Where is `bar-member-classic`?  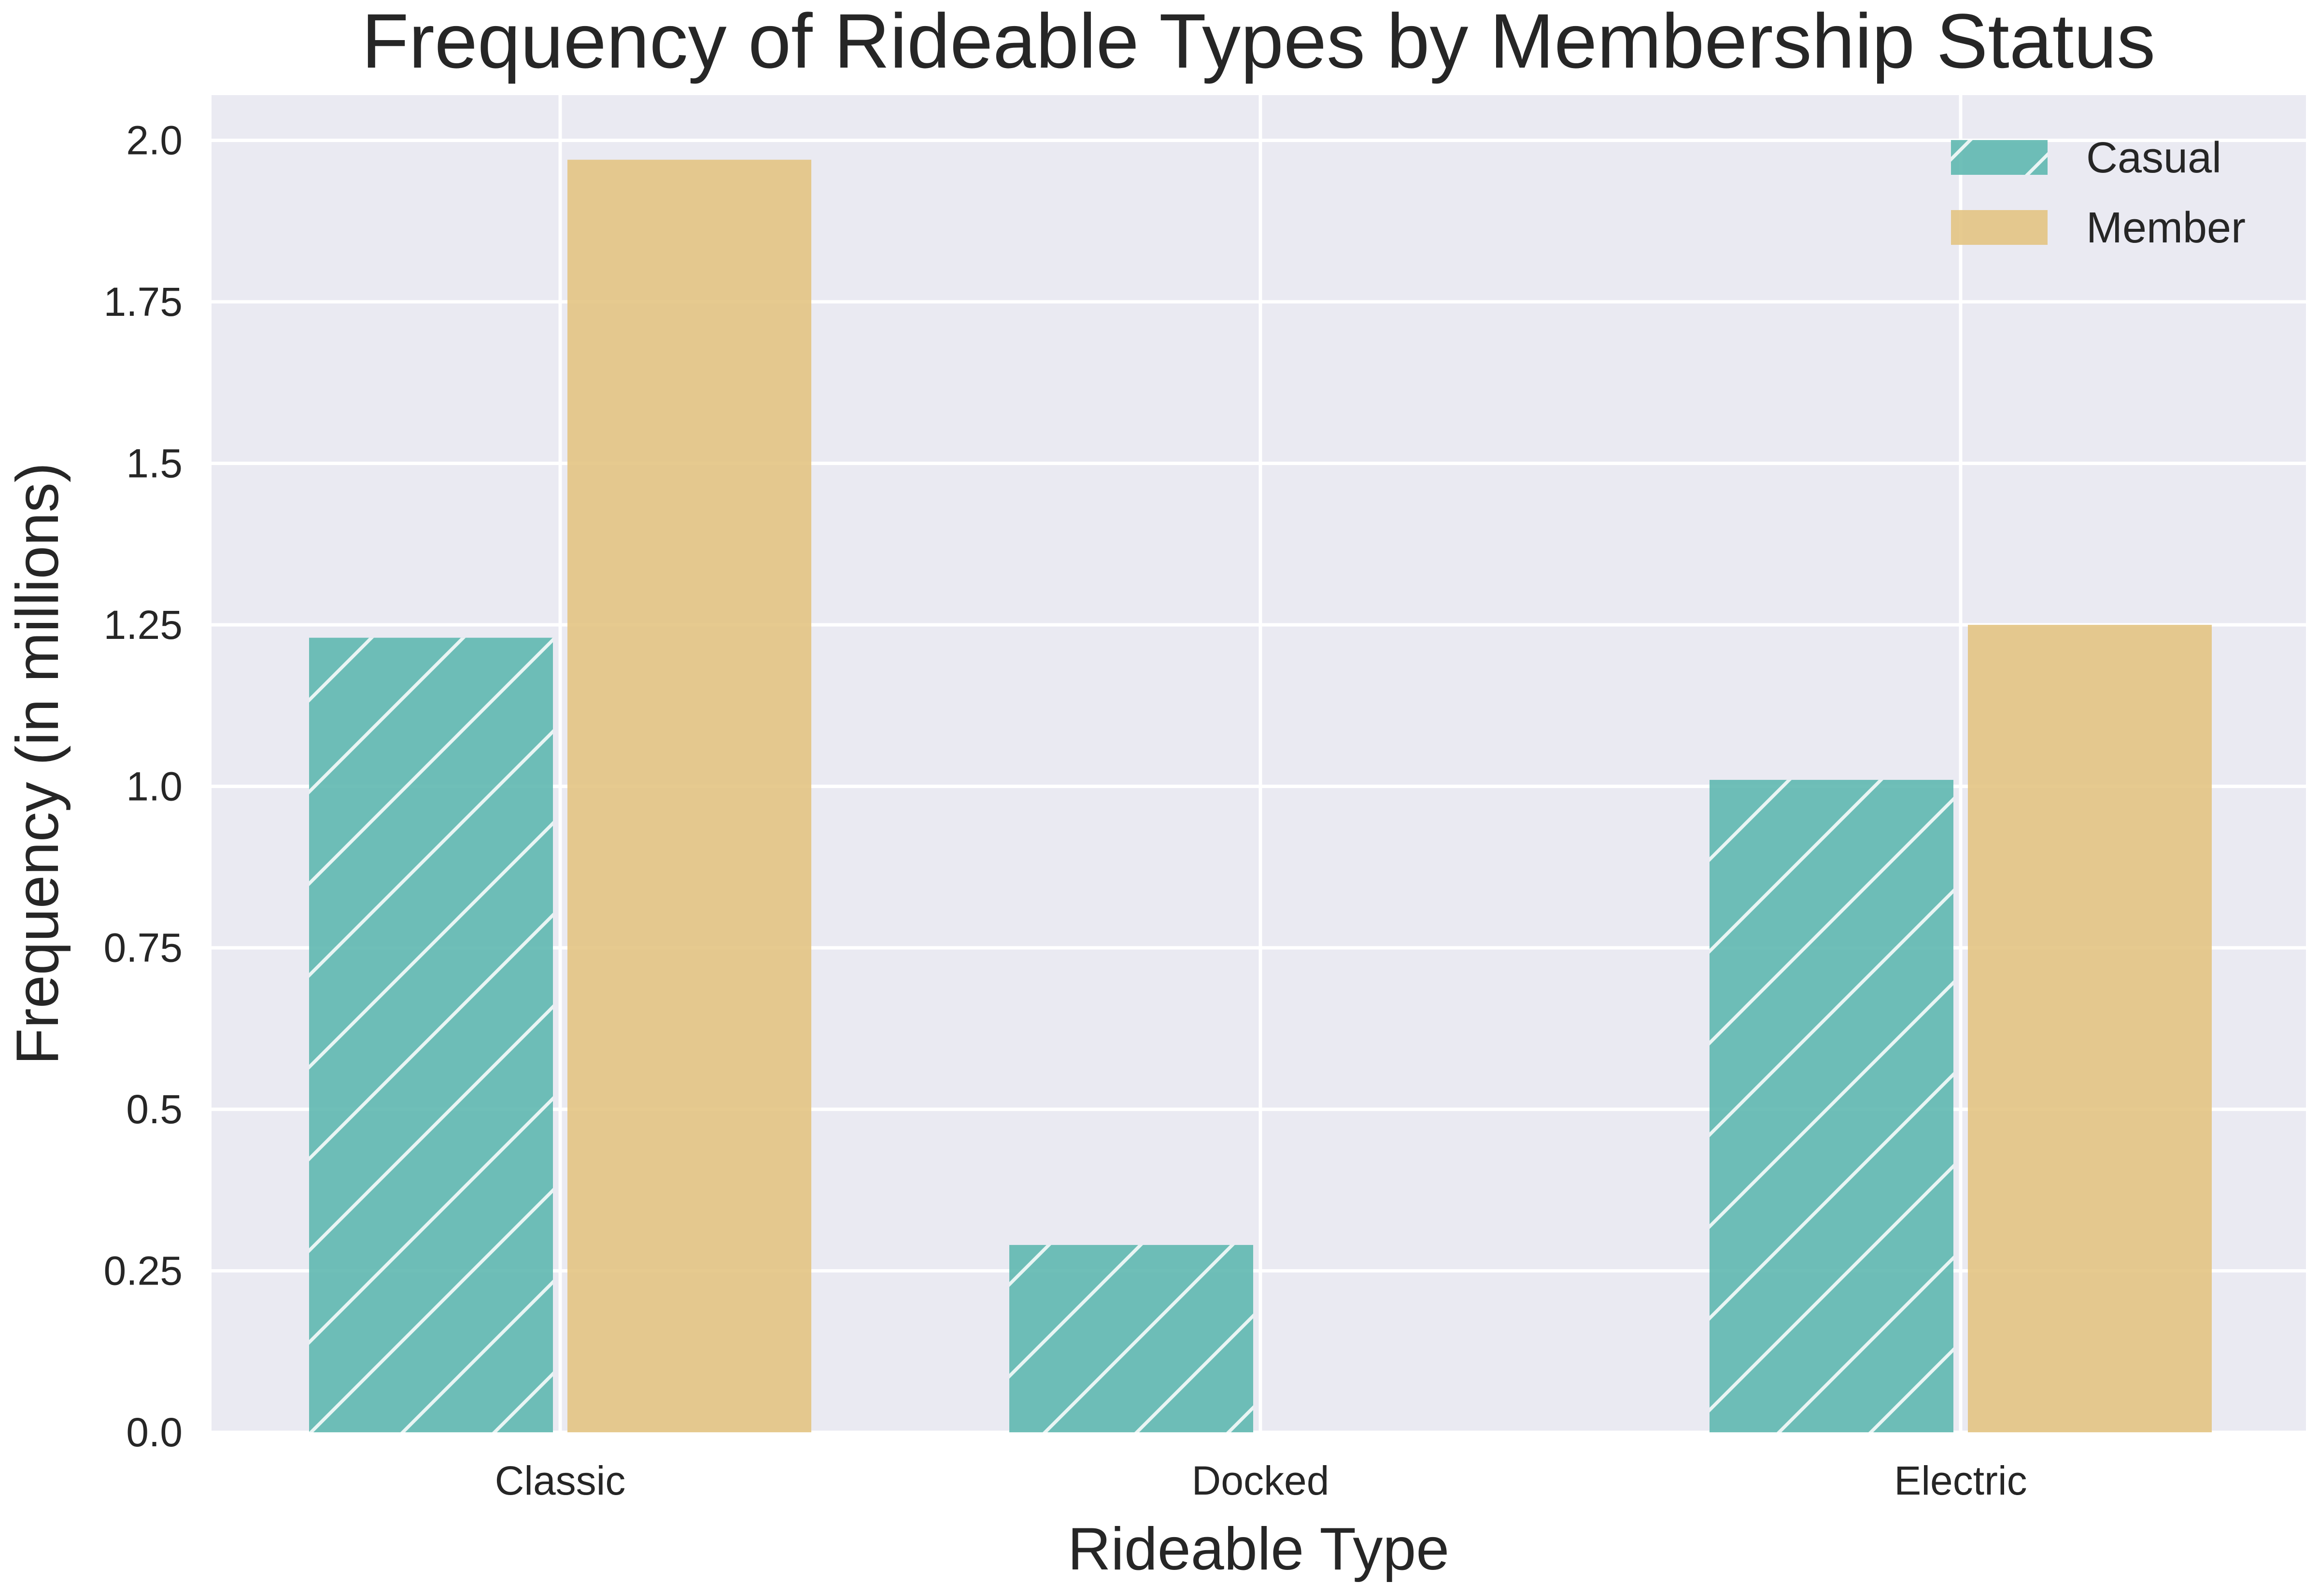
bar-member-classic is located at coordinates (689, 796).